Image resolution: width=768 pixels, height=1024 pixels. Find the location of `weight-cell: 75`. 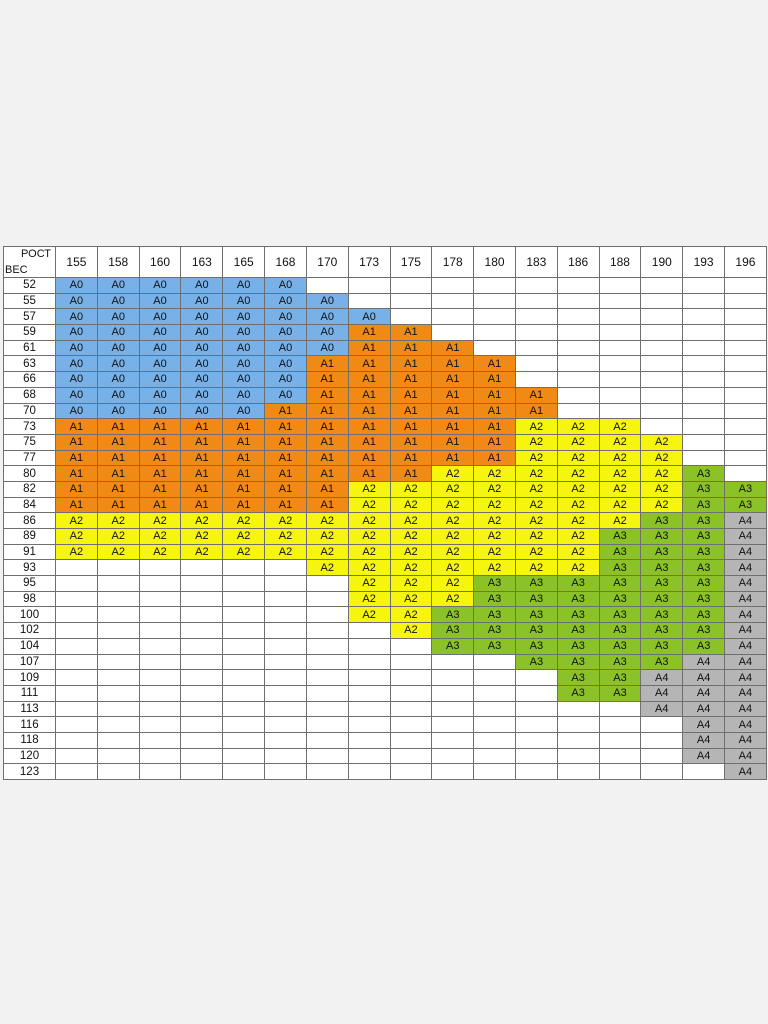

weight-cell: 75 is located at coordinates (29, 442).